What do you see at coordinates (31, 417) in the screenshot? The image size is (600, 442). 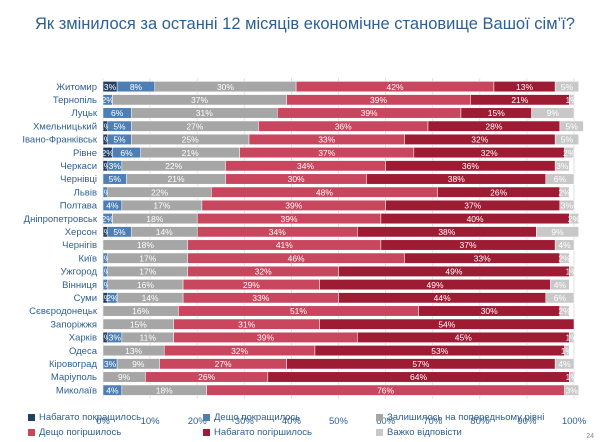 I see `legend-swatch` at bounding box center [31, 417].